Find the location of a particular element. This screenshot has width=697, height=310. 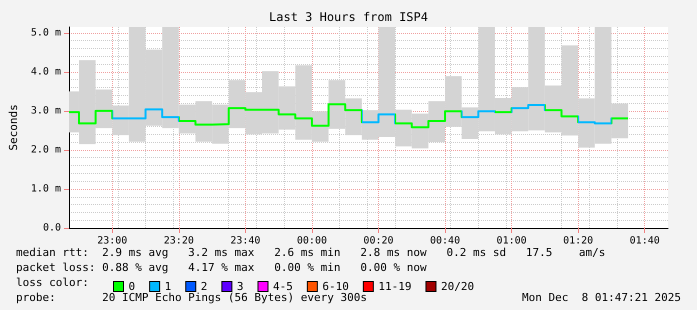

x-tick-label: 23:00 is located at coordinates (112, 241).